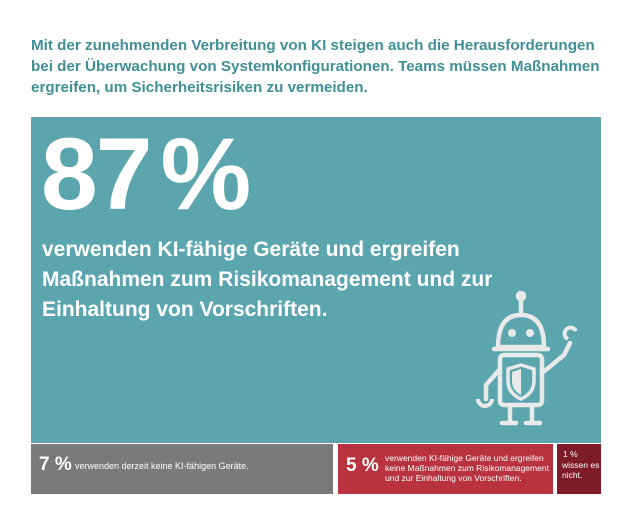  I want to click on stat-description: wissen es nicht., so click(581, 470).